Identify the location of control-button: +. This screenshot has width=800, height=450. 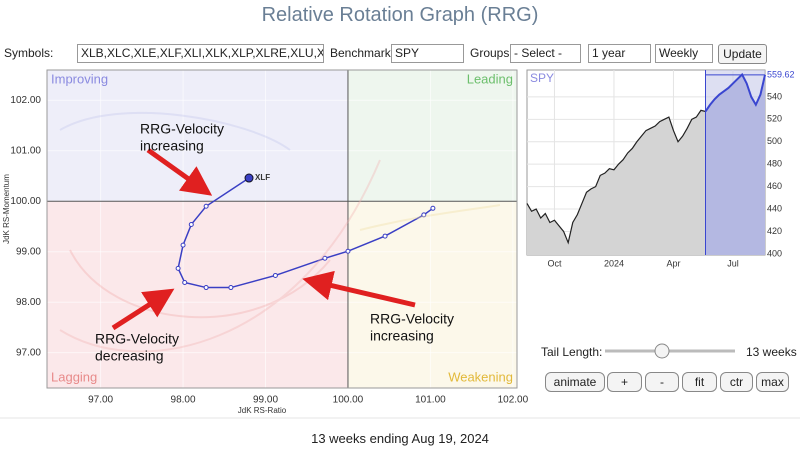
(624, 382).